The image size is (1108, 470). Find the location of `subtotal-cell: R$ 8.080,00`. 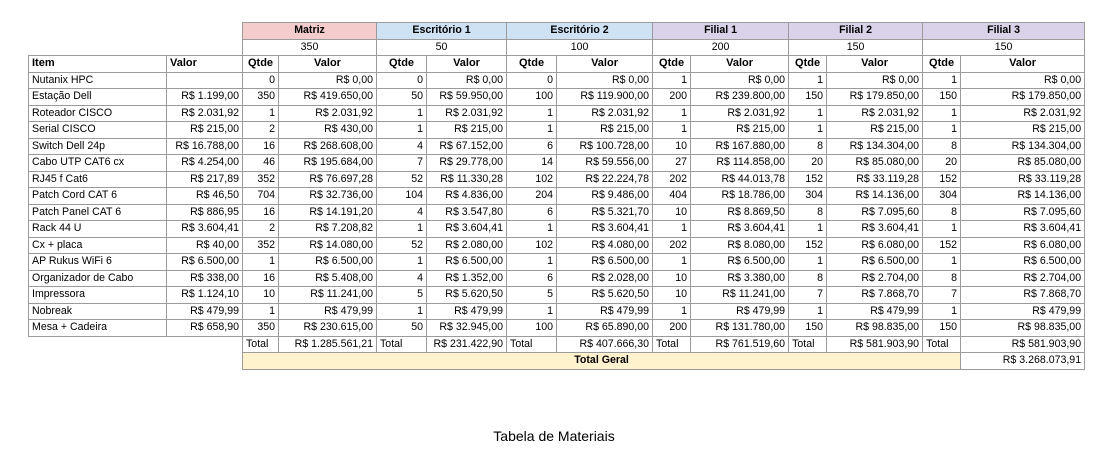

subtotal-cell: R$ 8.080,00 is located at coordinates (740, 245).